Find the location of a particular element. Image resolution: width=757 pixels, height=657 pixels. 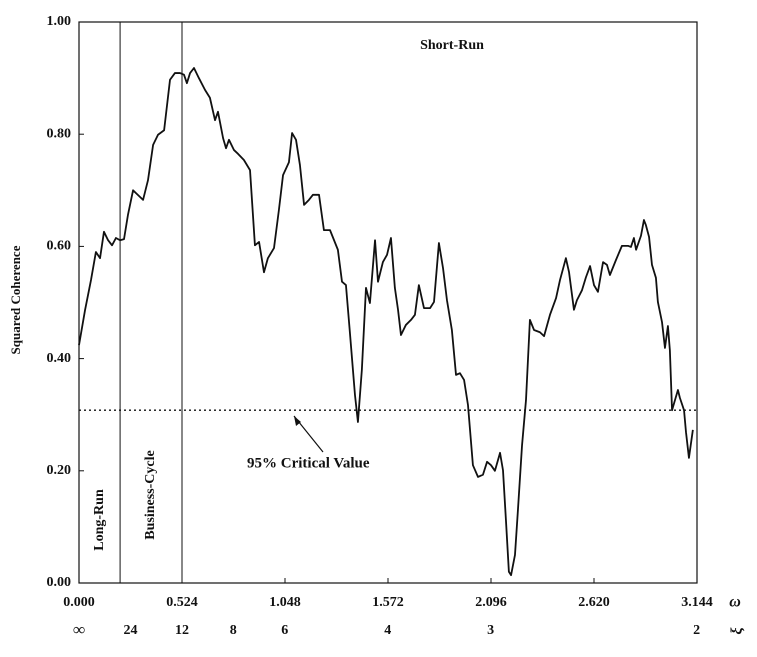

y-tick-label: 0.60 is located at coordinates (59, 246).